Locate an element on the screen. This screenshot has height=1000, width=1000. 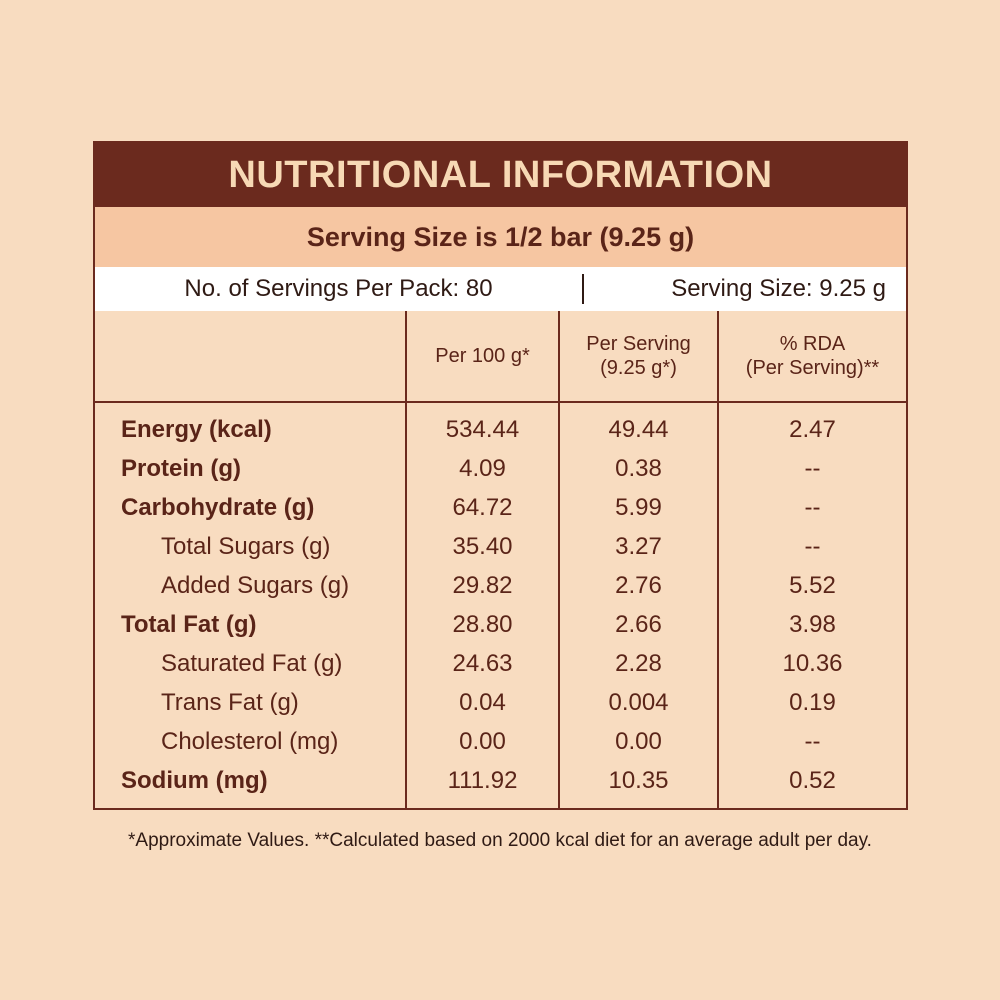
cell-value: 28.80 is located at coordinates (482, 624).